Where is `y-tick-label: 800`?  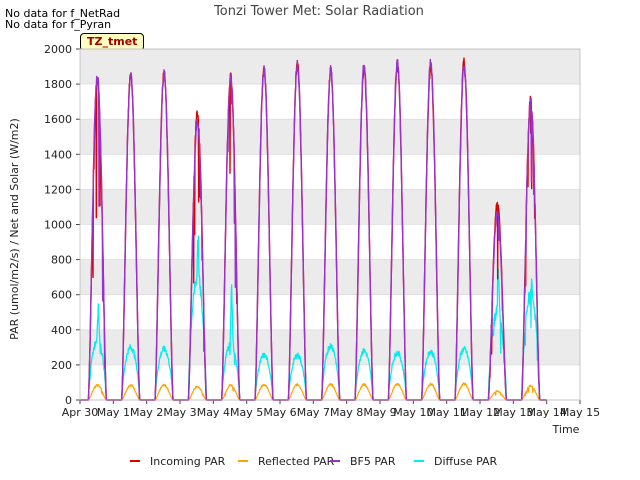
y-tick-label: 800 is located at coordinates (61, 260).